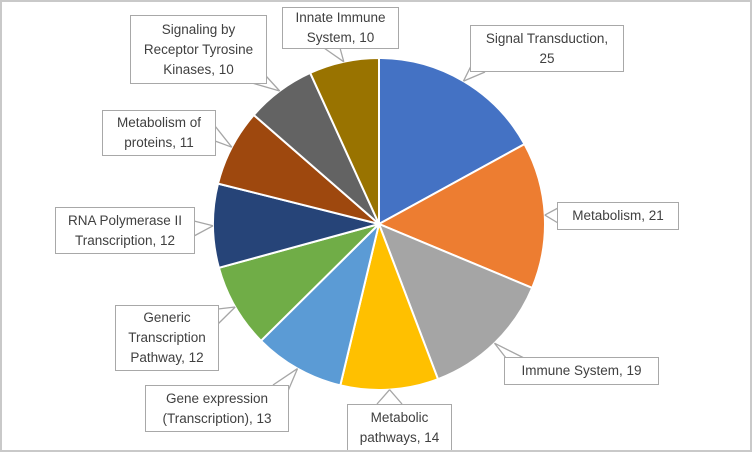 The height and width of the screenshot is (452, 752). What do you see at coordinates (399, 427) in the screenshot?
I see `data-label-metabolic-pathways: Metabolic pathways, 14` at bounding box center [399, 427].